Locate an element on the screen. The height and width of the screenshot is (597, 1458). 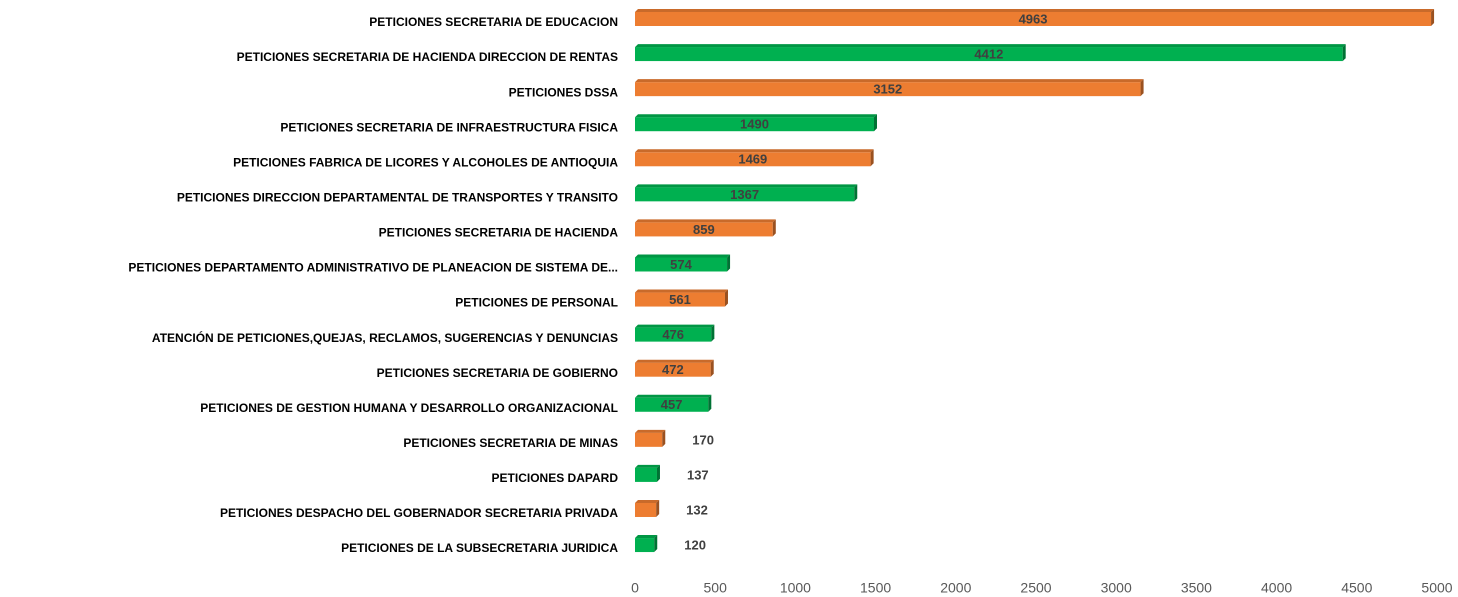
x-tick-label: 1000 is located at coordinates (795, 588).